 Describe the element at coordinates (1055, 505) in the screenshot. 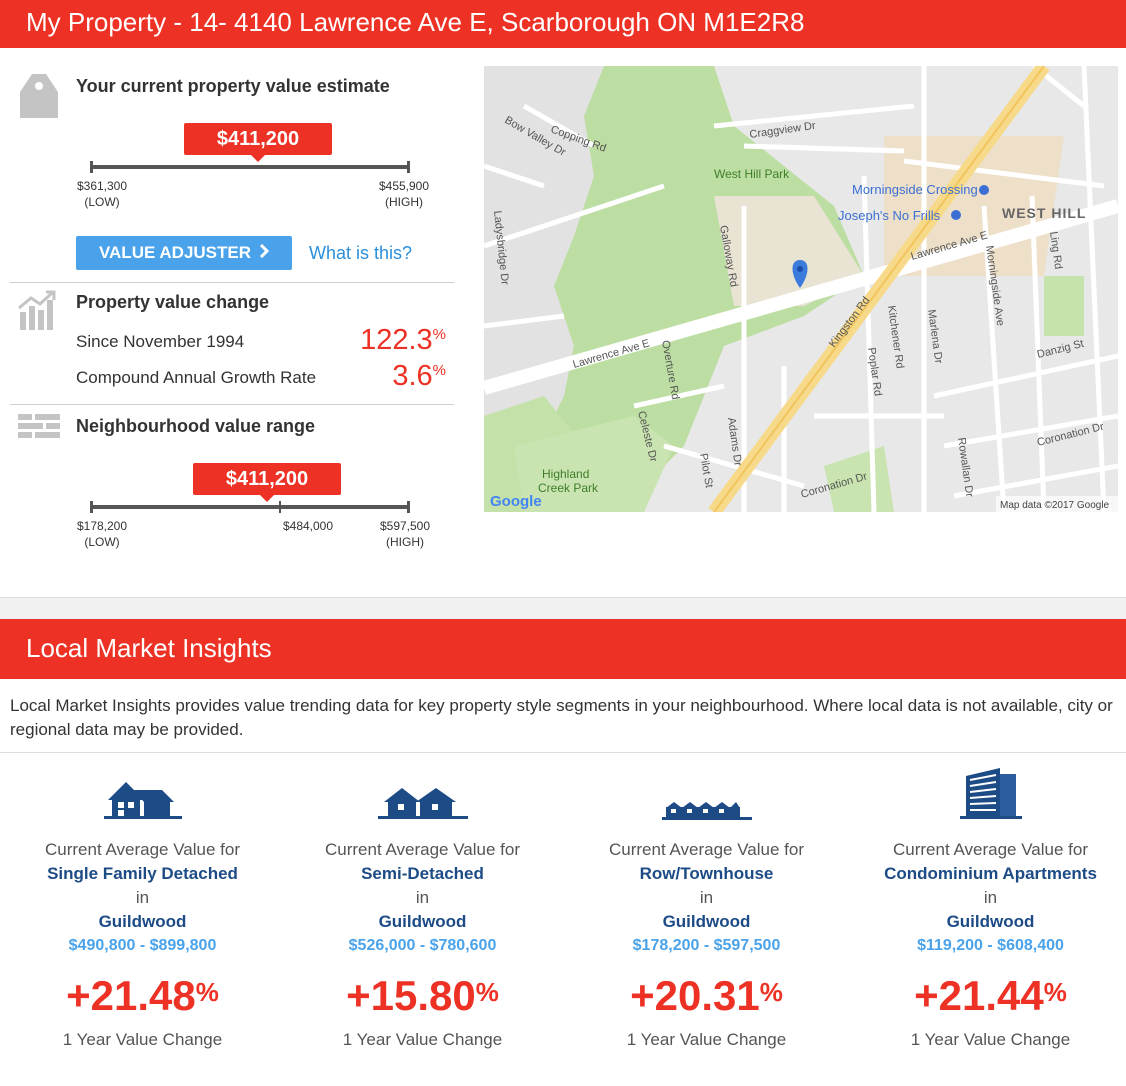

I see `map-attribution: Map data ©2017 Google` at that location.